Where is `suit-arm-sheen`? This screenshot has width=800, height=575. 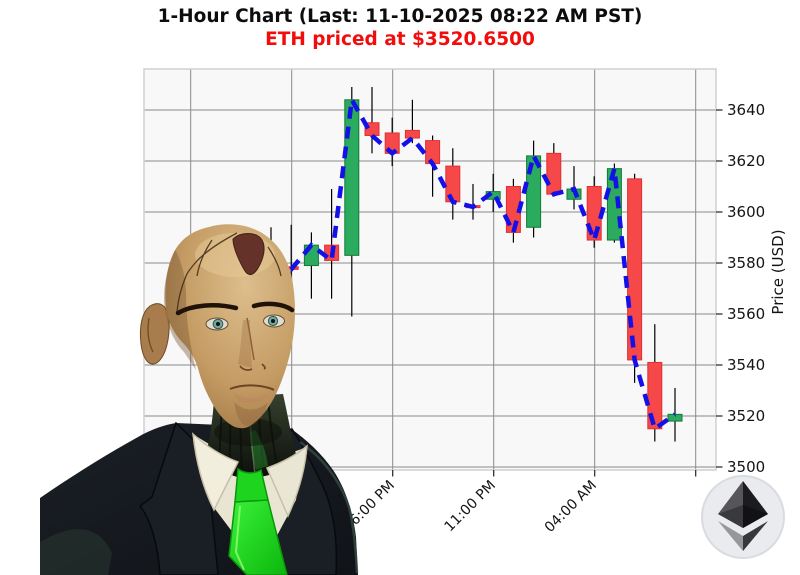
suit-arm-sheen is located at coordinates (76, 552).